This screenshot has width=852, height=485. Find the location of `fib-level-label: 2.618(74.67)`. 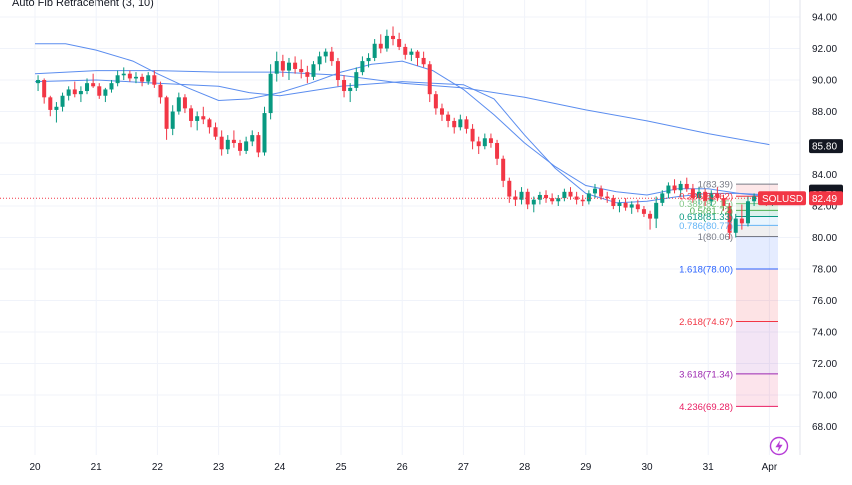

fib-level-label: 2.618(74.67) is located at coordinates (706, 322).